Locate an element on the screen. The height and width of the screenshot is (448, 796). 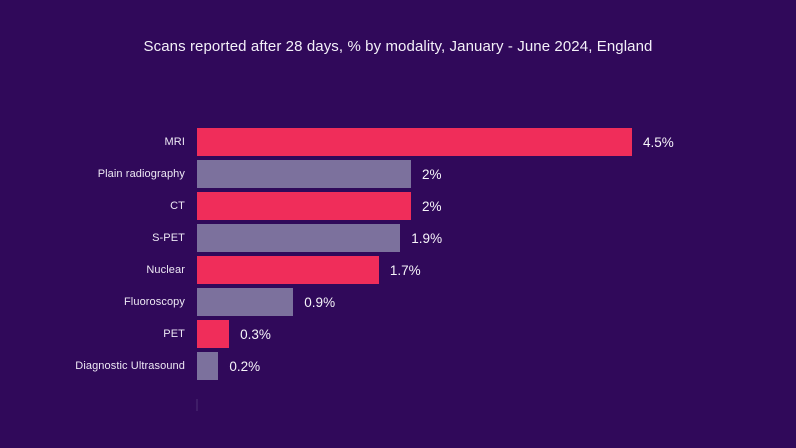
value-label: 0.9% is located at coordinates (320, 302).